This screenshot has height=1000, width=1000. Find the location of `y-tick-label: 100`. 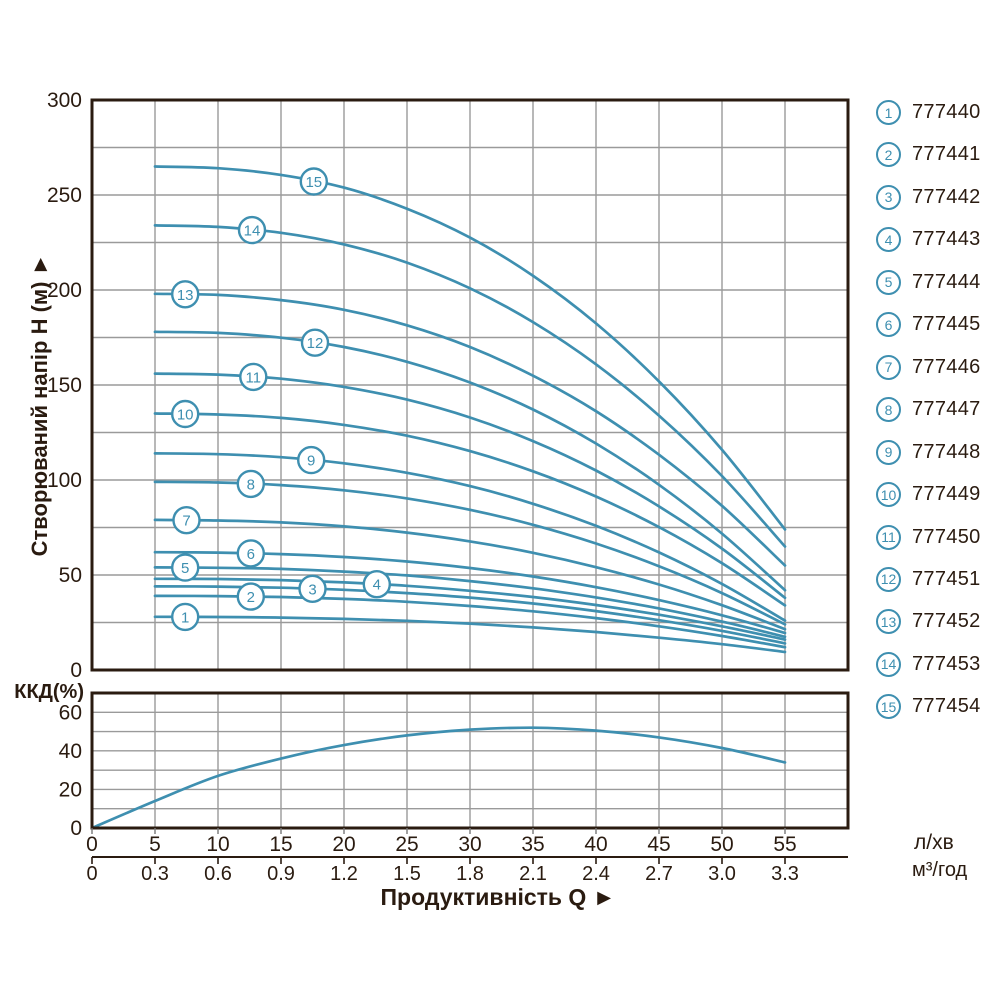

y-tick-label: 100 is located at coordinates (64, 480).